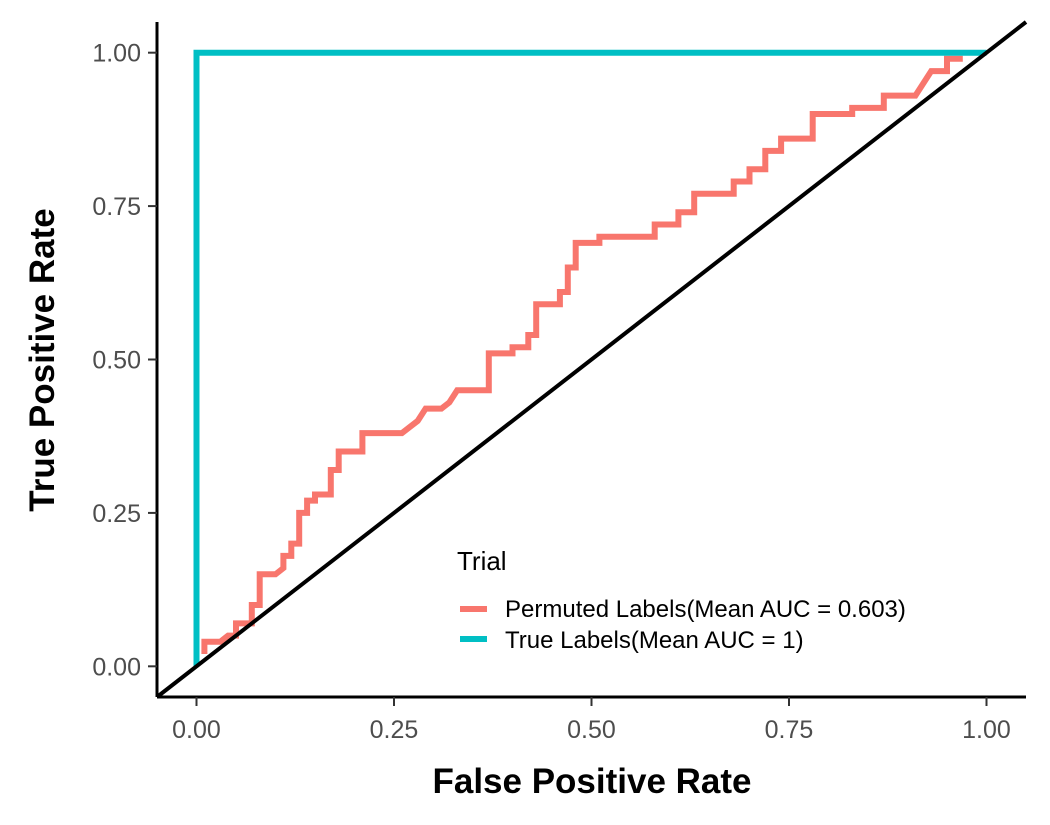  What do you see at coordinates (789, 730) in the screenshot?
I see `x-tick-label: 0.75` at bounding box center [789, 730].